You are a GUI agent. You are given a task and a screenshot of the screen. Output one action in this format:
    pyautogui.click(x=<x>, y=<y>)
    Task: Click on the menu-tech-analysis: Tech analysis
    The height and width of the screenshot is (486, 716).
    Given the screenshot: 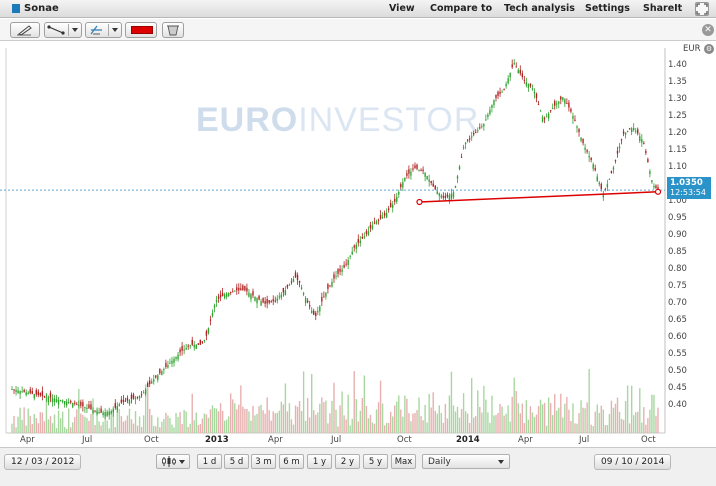 What is the action you would take?
    pyautogui.click(x=539, y=8)
    